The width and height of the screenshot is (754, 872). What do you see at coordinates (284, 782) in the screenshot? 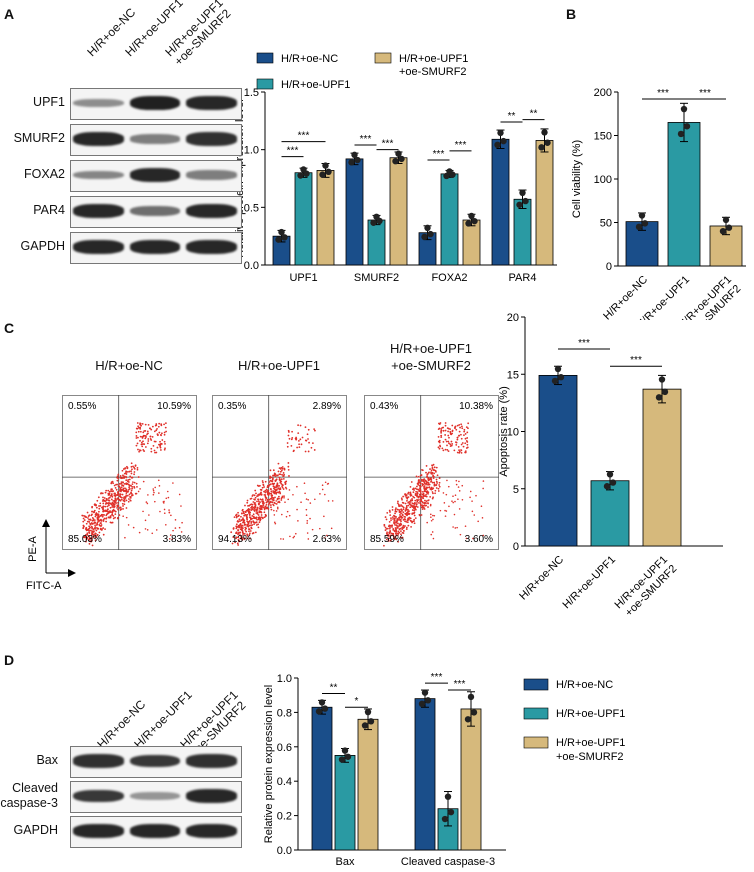
I see `y-tick-label: 0.4` at bounding box center [284, 782].